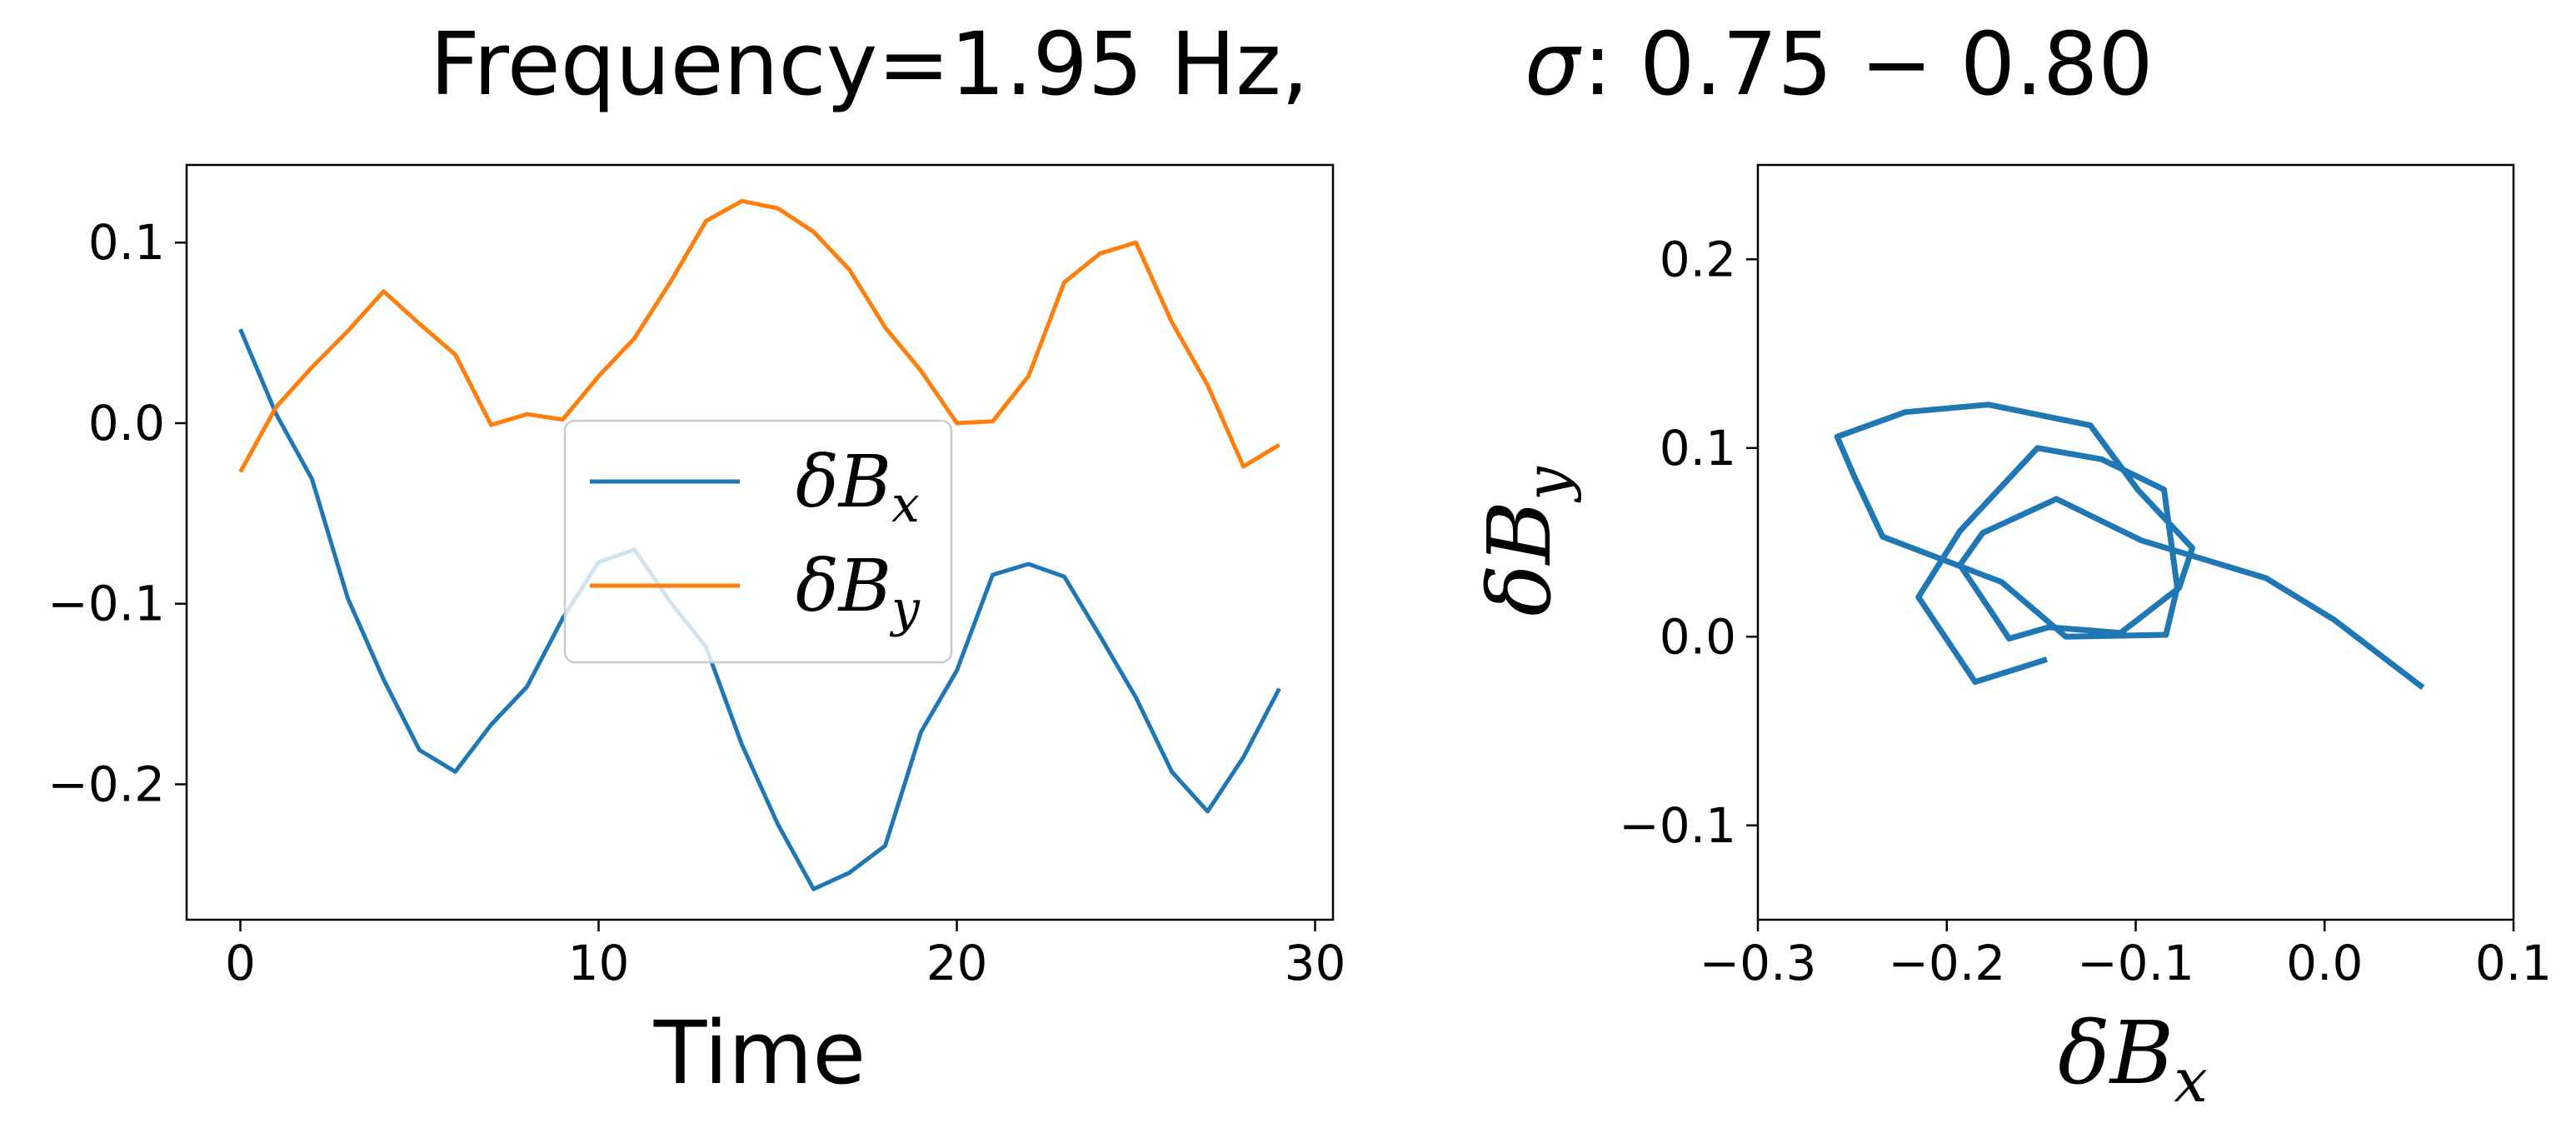 Image resolution: width=2576 pixels, height=1123 pixels. Describe the element at coordinates (2324, 963) in the screenshot. I see `right-x-tick-label: 0.0` at that location.